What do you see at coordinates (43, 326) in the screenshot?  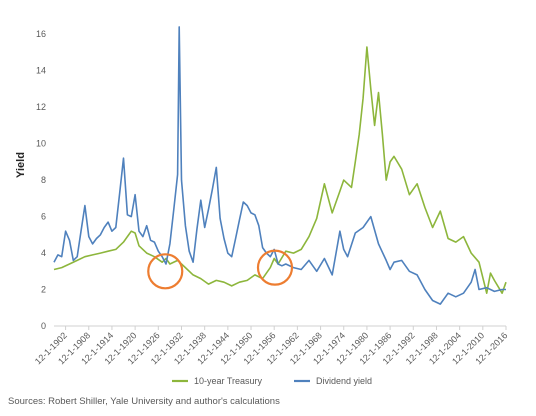 I see `y-tick-label: 0` at bounding box center [43, 326].